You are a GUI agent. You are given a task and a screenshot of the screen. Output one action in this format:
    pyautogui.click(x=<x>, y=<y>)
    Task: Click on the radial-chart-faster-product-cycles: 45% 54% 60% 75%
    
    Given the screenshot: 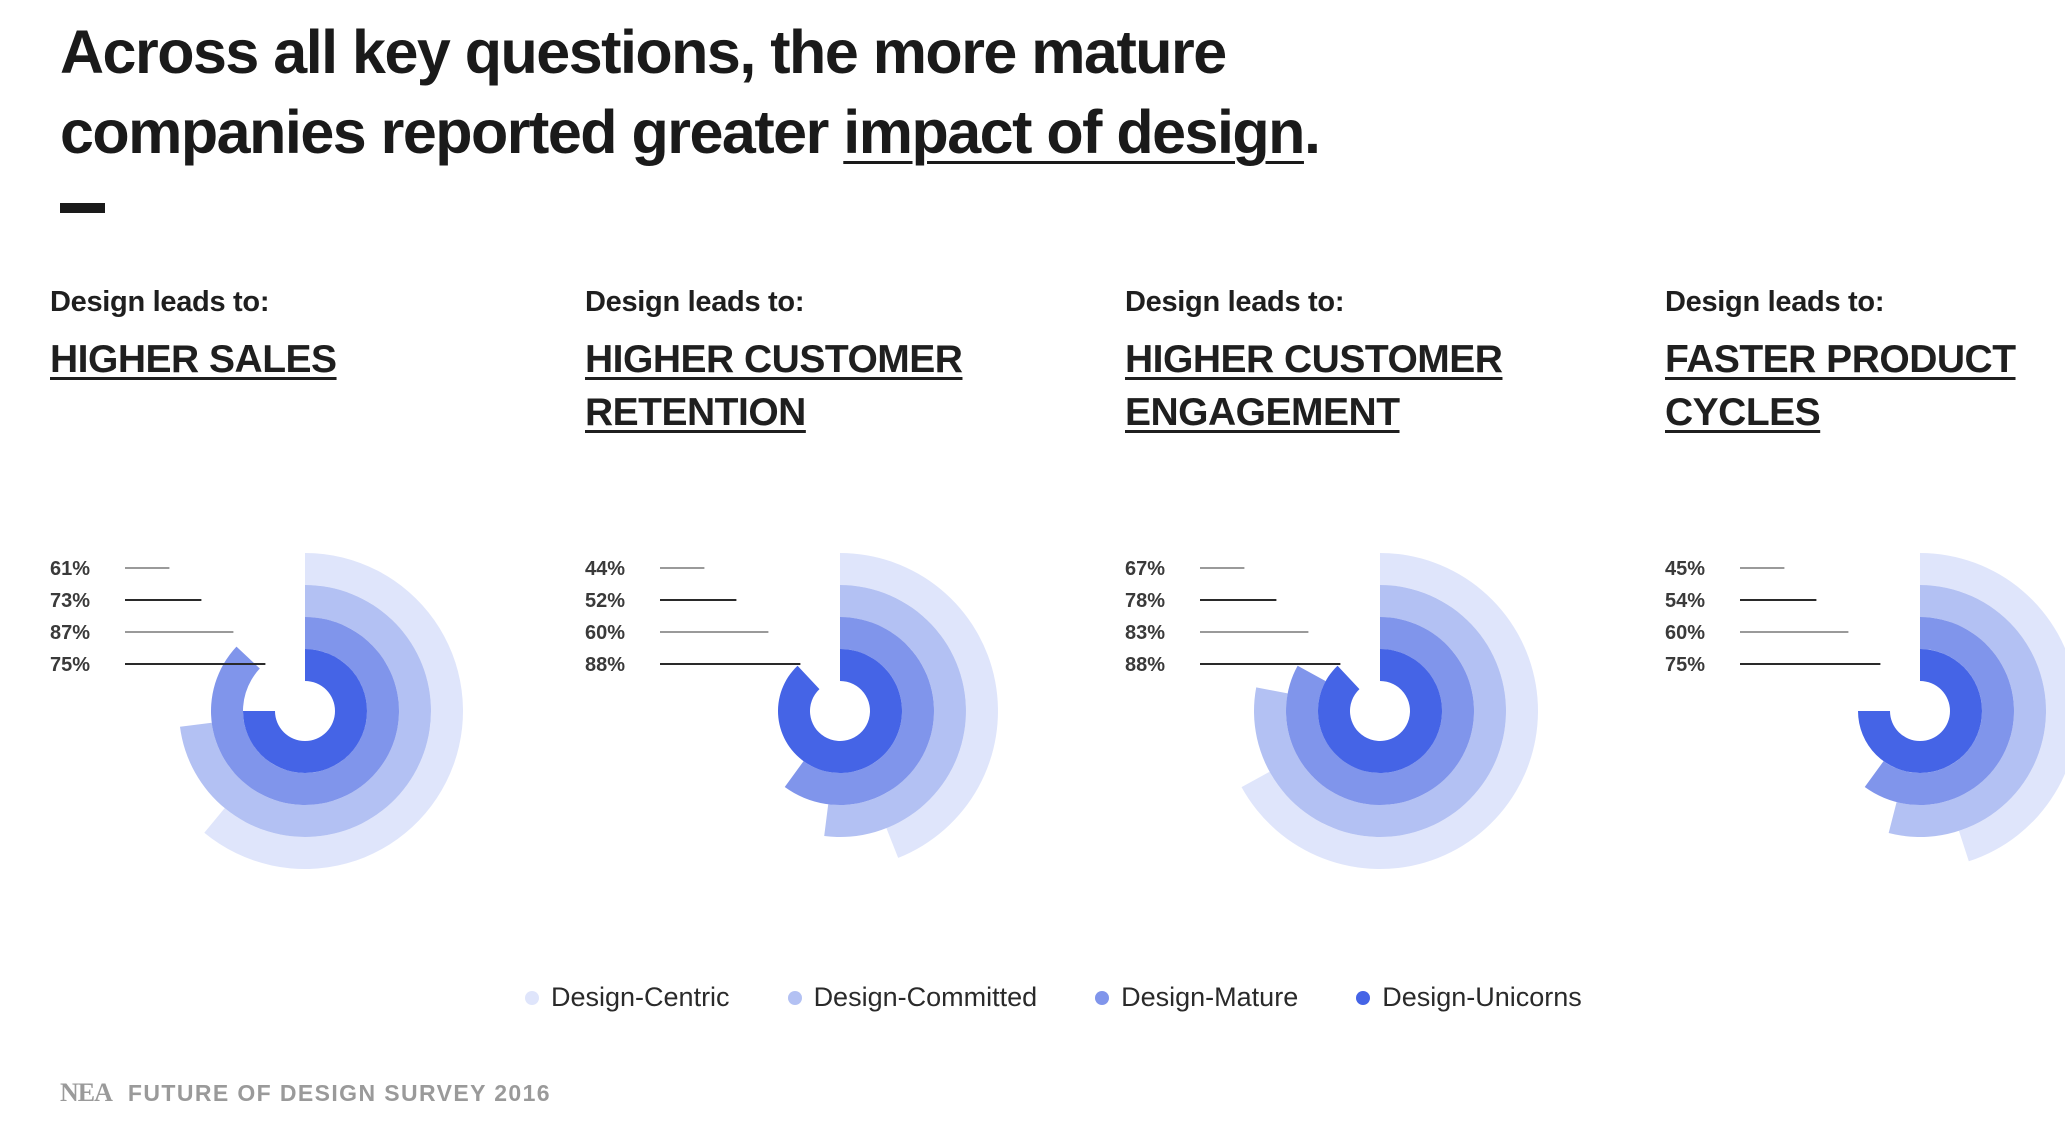 What is the action you would take?
    pyautogui.click(x=1865, y=707)
    